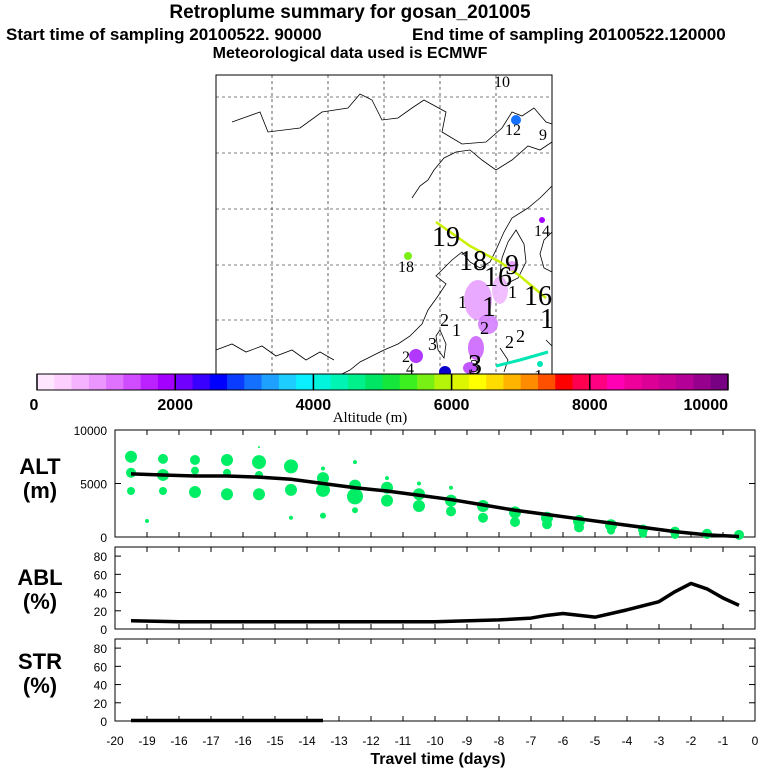 This screenshot has height=768, width=768. I want to click on x-tick-label: -12, so click(371, 741).